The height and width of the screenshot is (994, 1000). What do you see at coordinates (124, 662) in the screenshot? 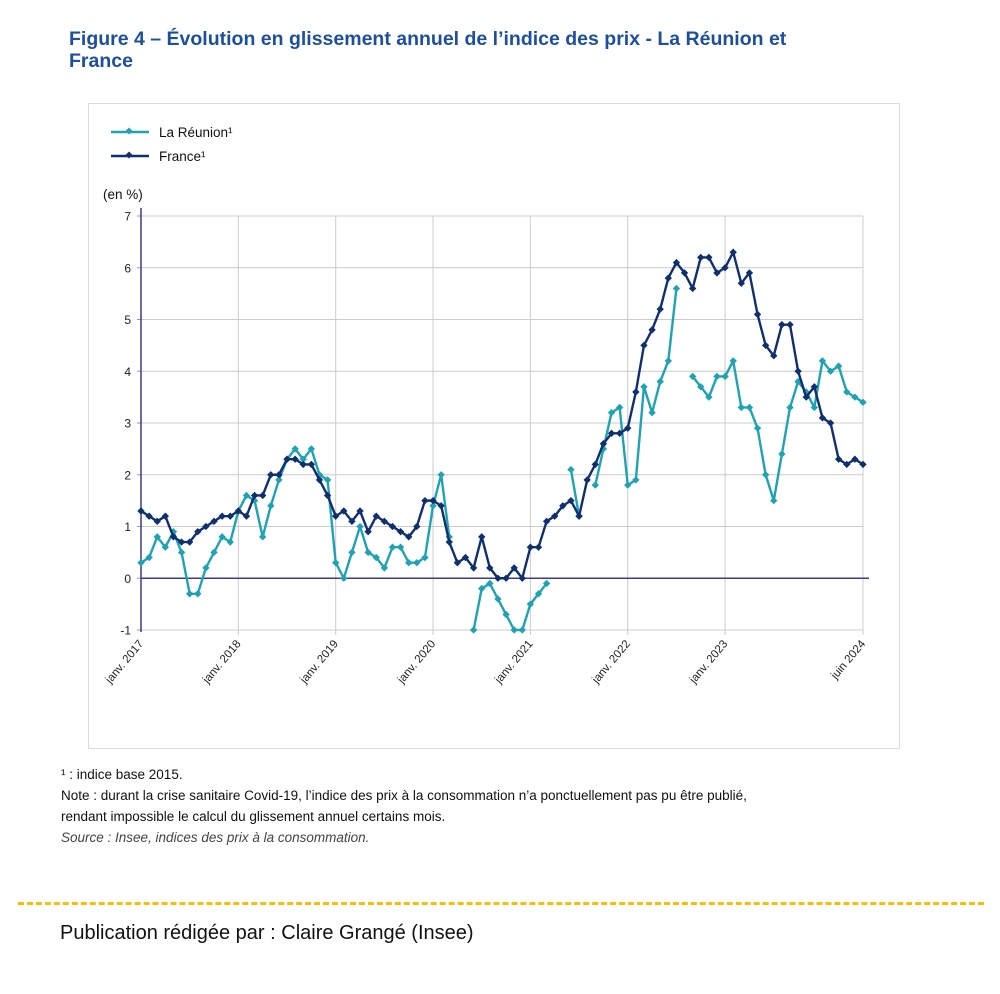
I see `x-tick-label: janv. 2017` at bounding box center [124, 662].